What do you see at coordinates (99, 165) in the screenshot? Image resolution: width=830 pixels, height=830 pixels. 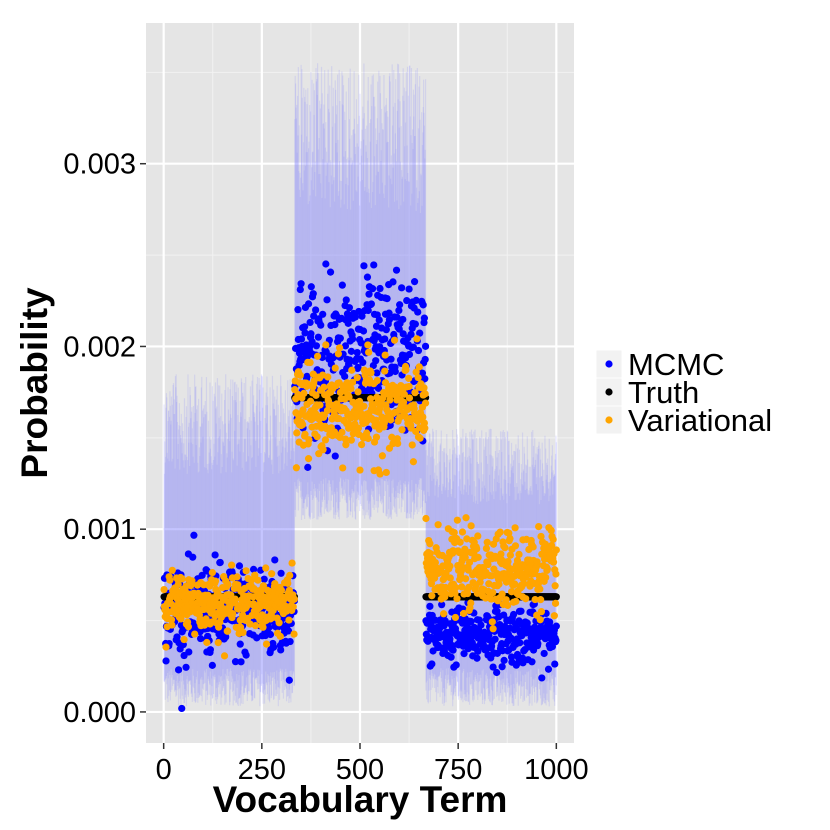 I see `y-tick-label: 0.003` at bounding box center [99, 165].